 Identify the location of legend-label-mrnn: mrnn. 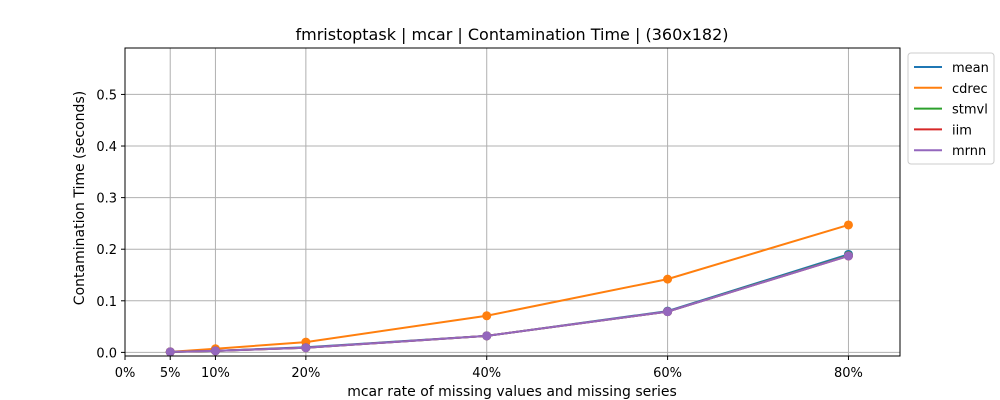
(969, 151).